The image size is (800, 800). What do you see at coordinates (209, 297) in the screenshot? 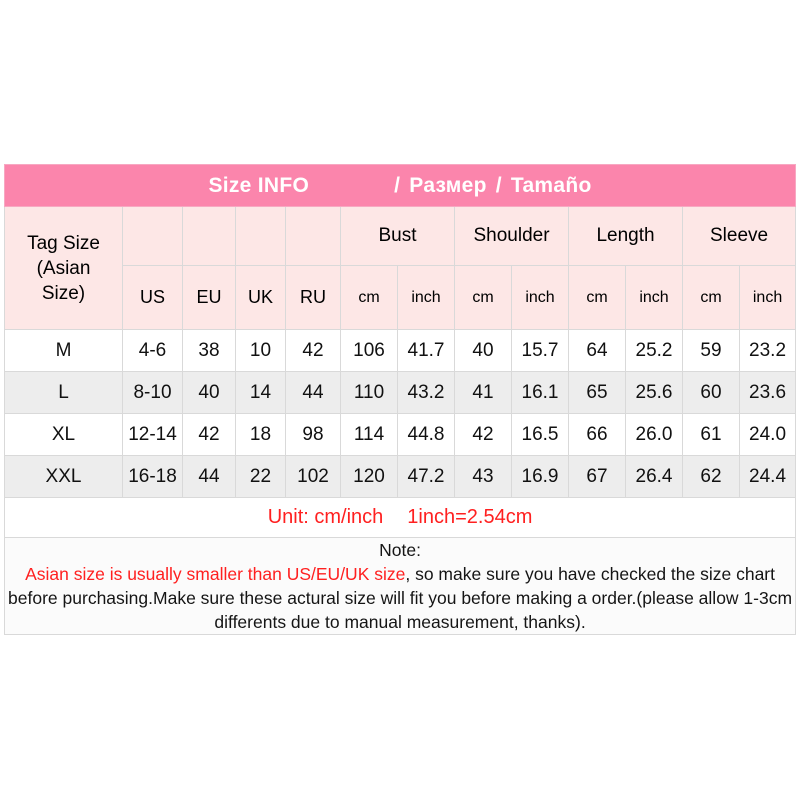
I see `header-region-eu: EU` at bounding box center [209, 297].